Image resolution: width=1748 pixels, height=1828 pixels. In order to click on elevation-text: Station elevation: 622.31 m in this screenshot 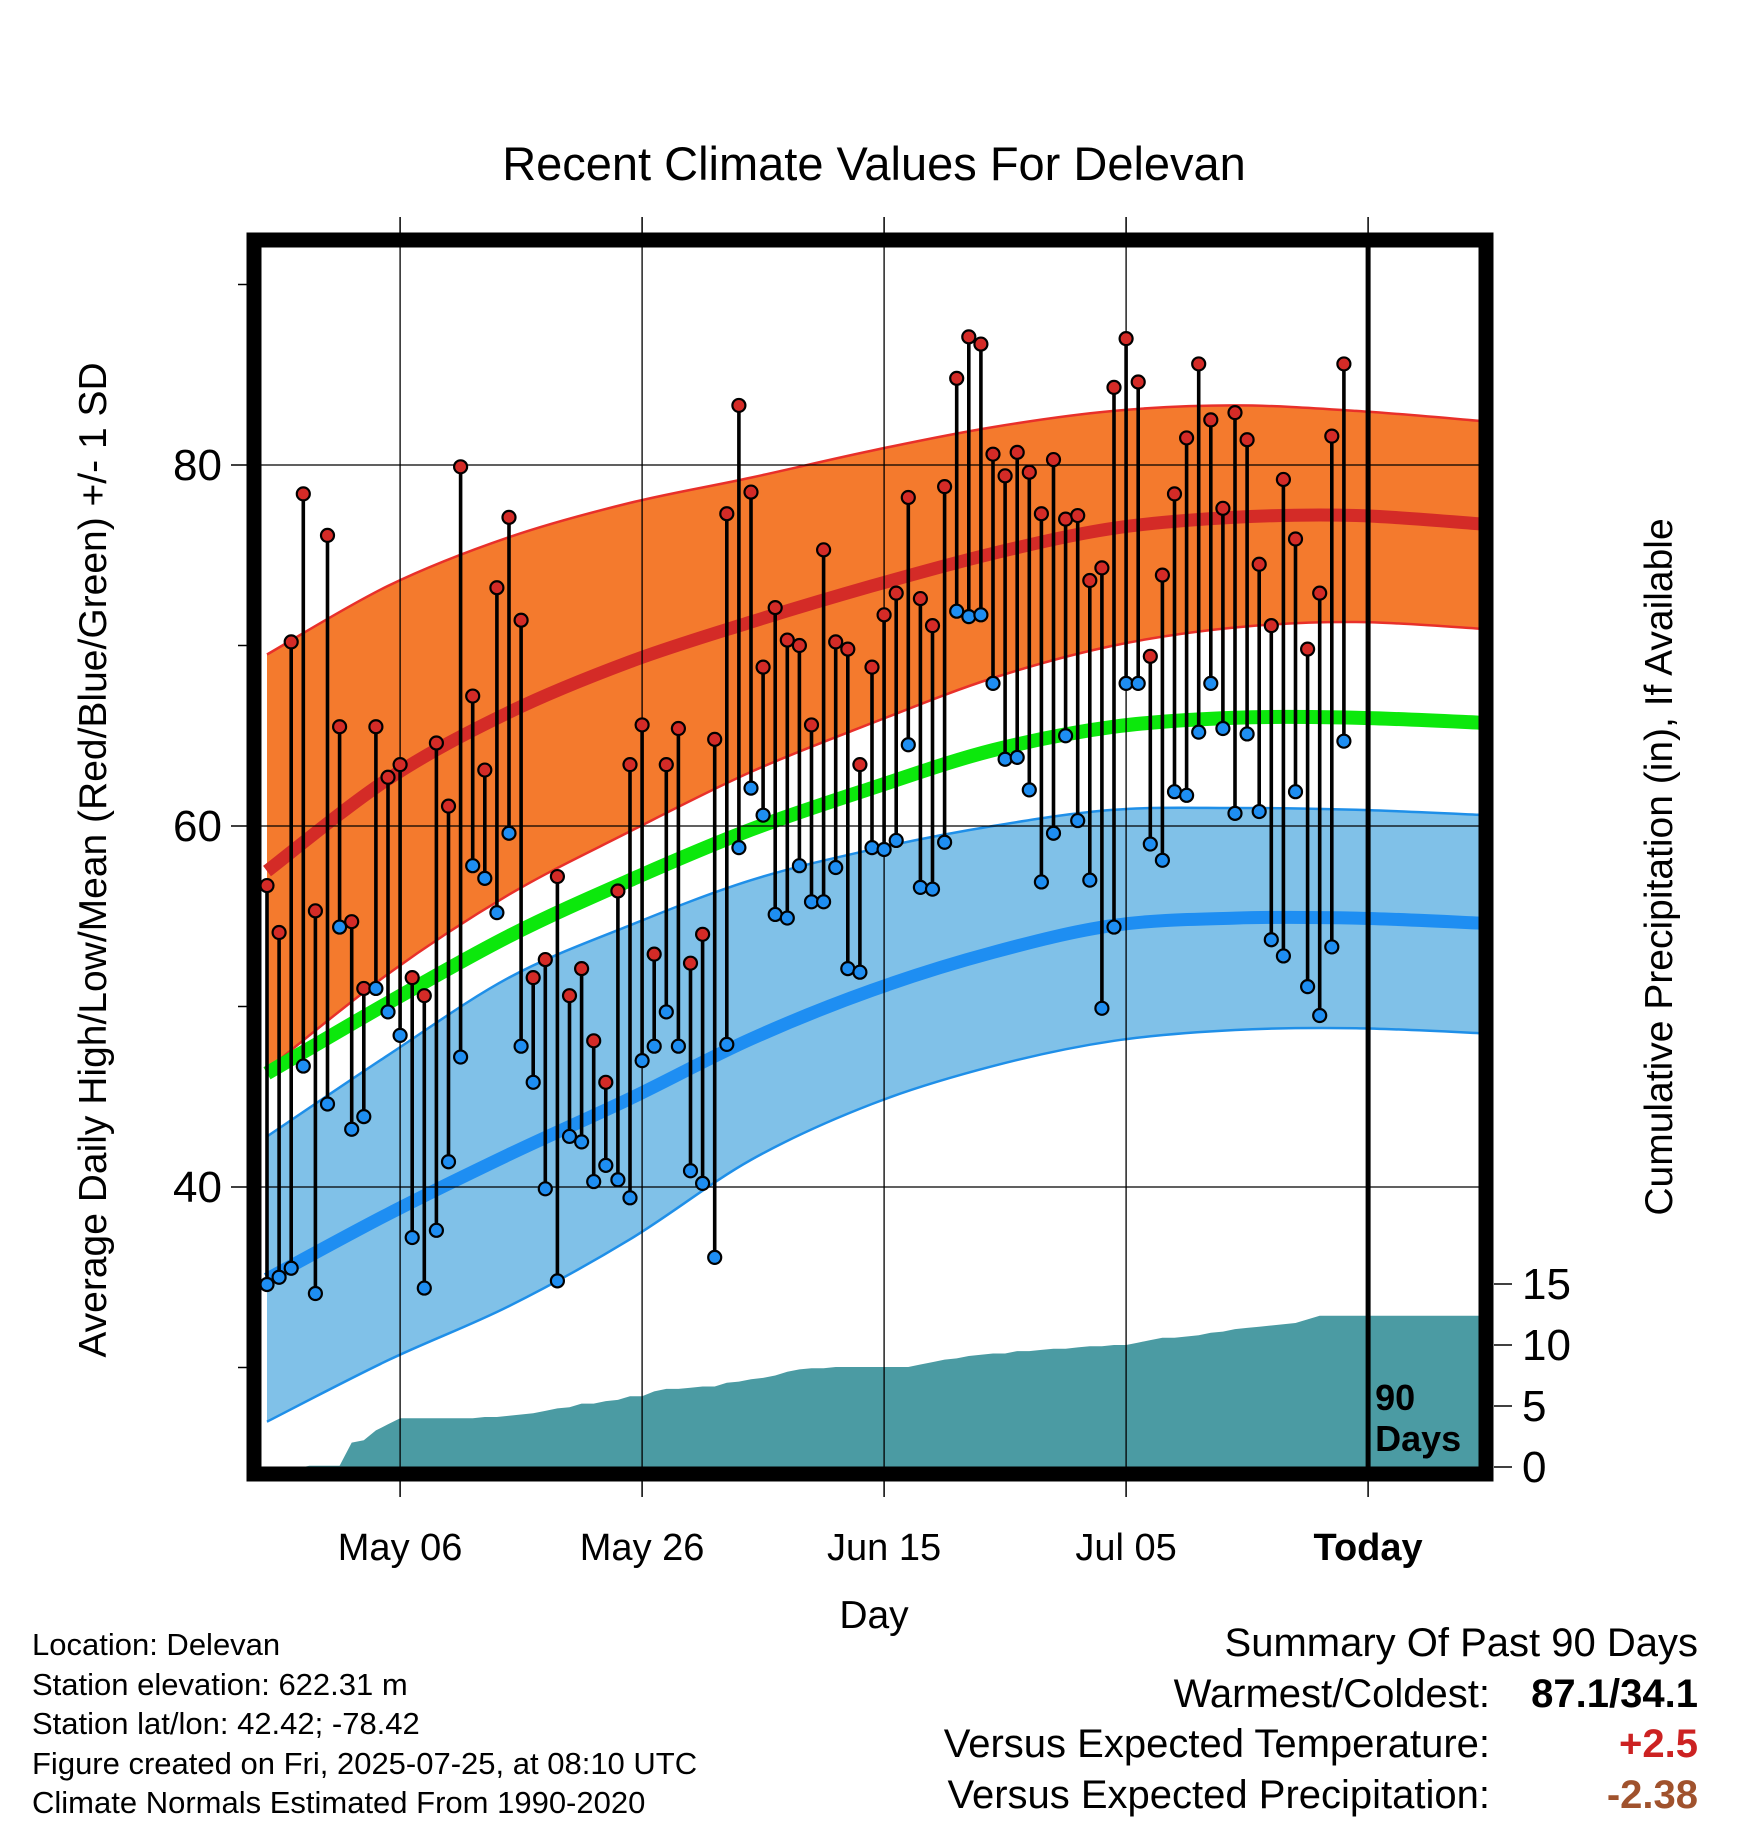, I will do `click(220, 1684)`.